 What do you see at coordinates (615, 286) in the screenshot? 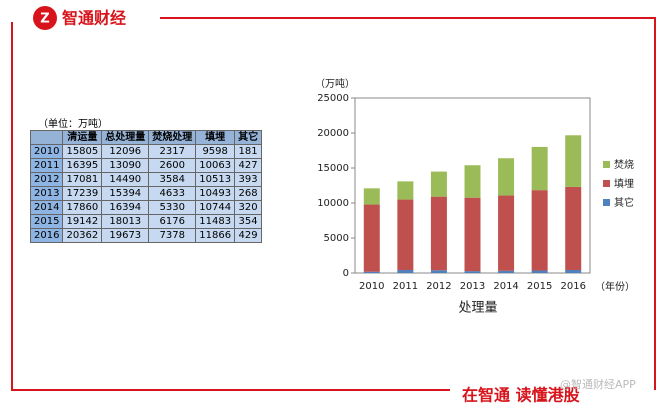
I see `x-unit: （年份）` at bounding box center [615, 286].